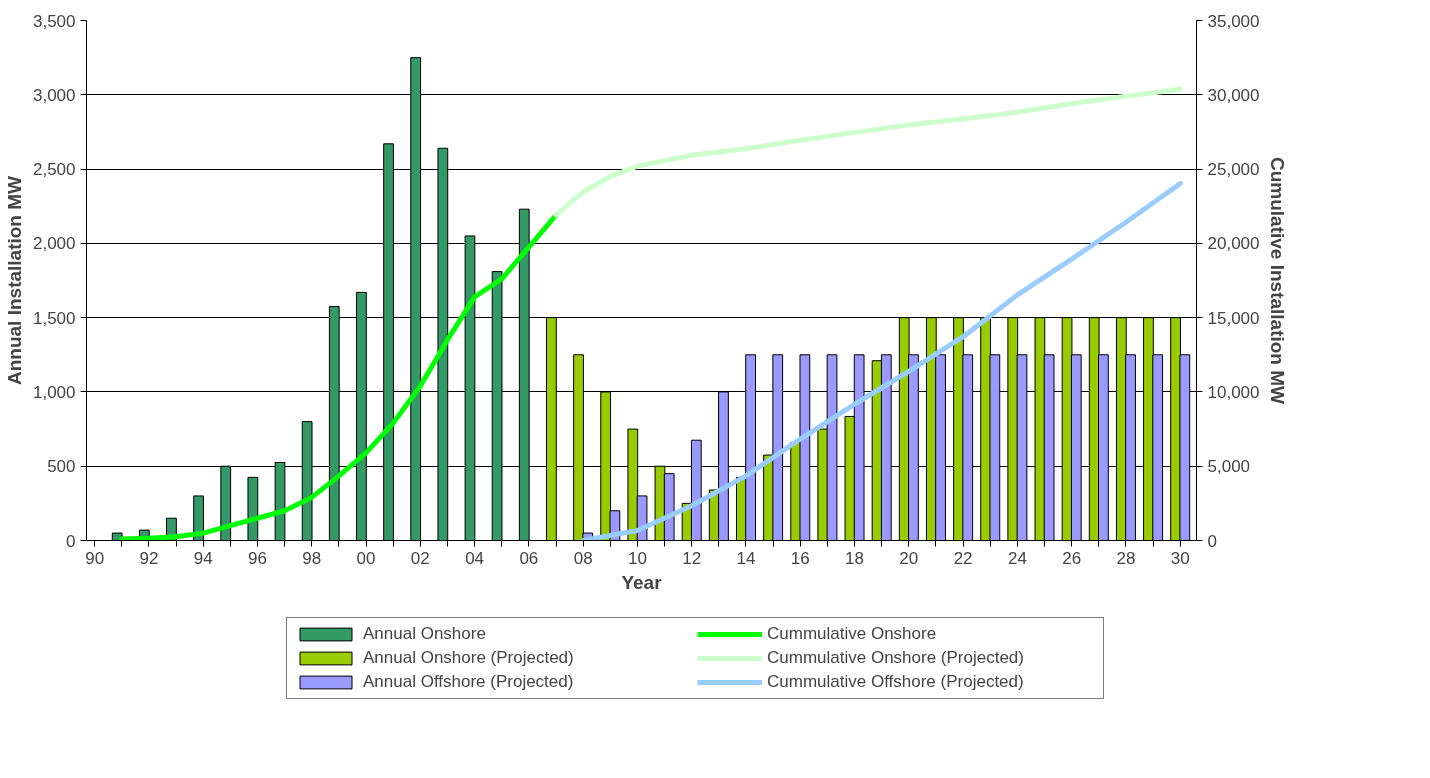 The image size is (1430, 778). Describe the element at coordinates (1229, 467) in the screenshot. I see `y2-tick-label: 5,000` at that location.